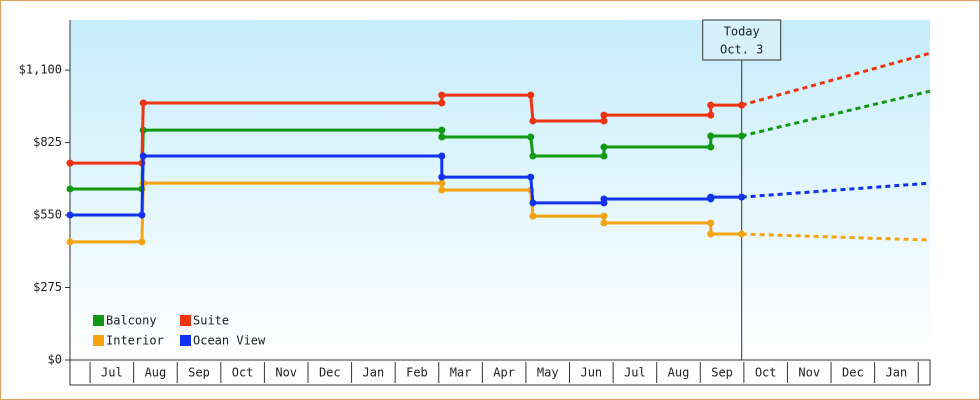 This screenshot has width=980, height=400. I want to click on x-tick-label: Feb, so click(417, 373).